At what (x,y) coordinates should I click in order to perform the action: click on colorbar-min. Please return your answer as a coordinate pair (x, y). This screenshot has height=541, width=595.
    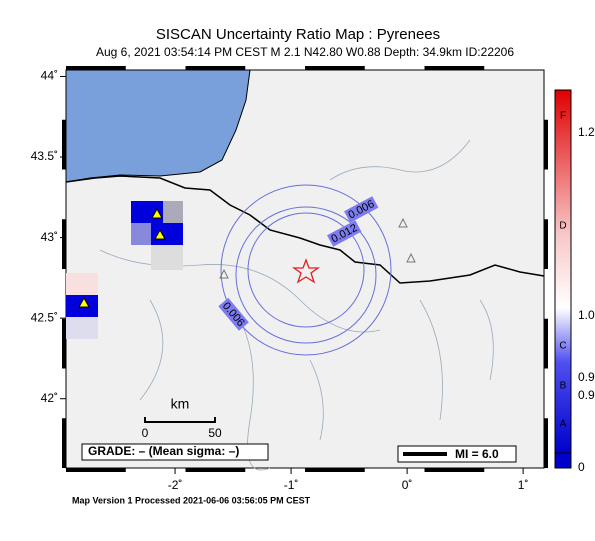
    Looking at the image, I should click on (563, 460).